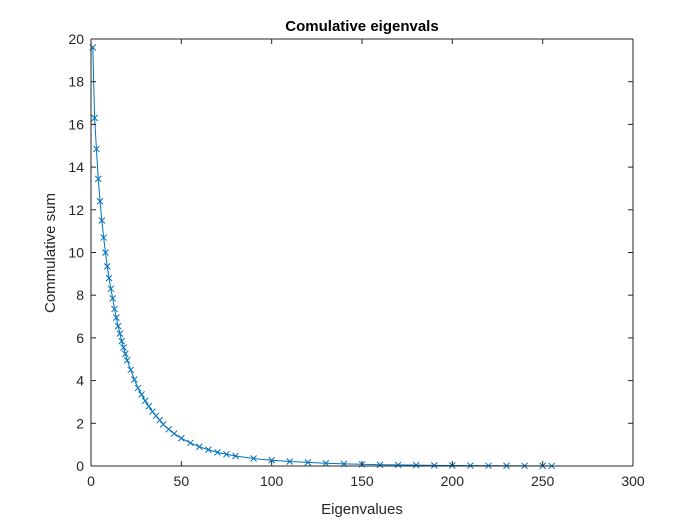 The image size is (700, 525). I want to click on y-tick-label: 14, so click(76, 167).